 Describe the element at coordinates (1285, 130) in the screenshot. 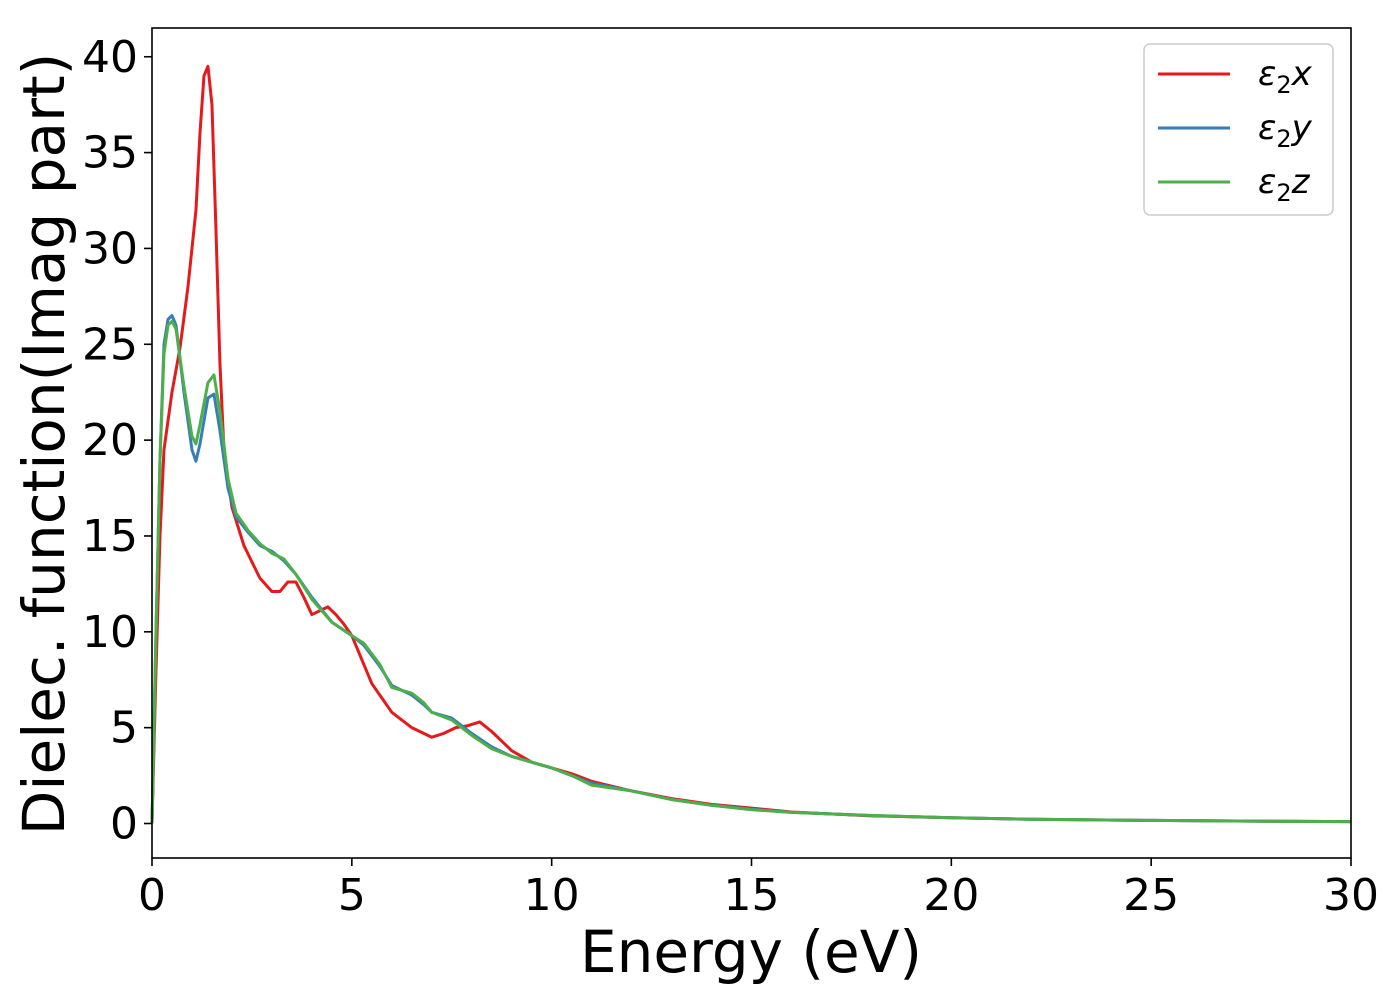

I see `legend-label-y: ε2y` at that location.